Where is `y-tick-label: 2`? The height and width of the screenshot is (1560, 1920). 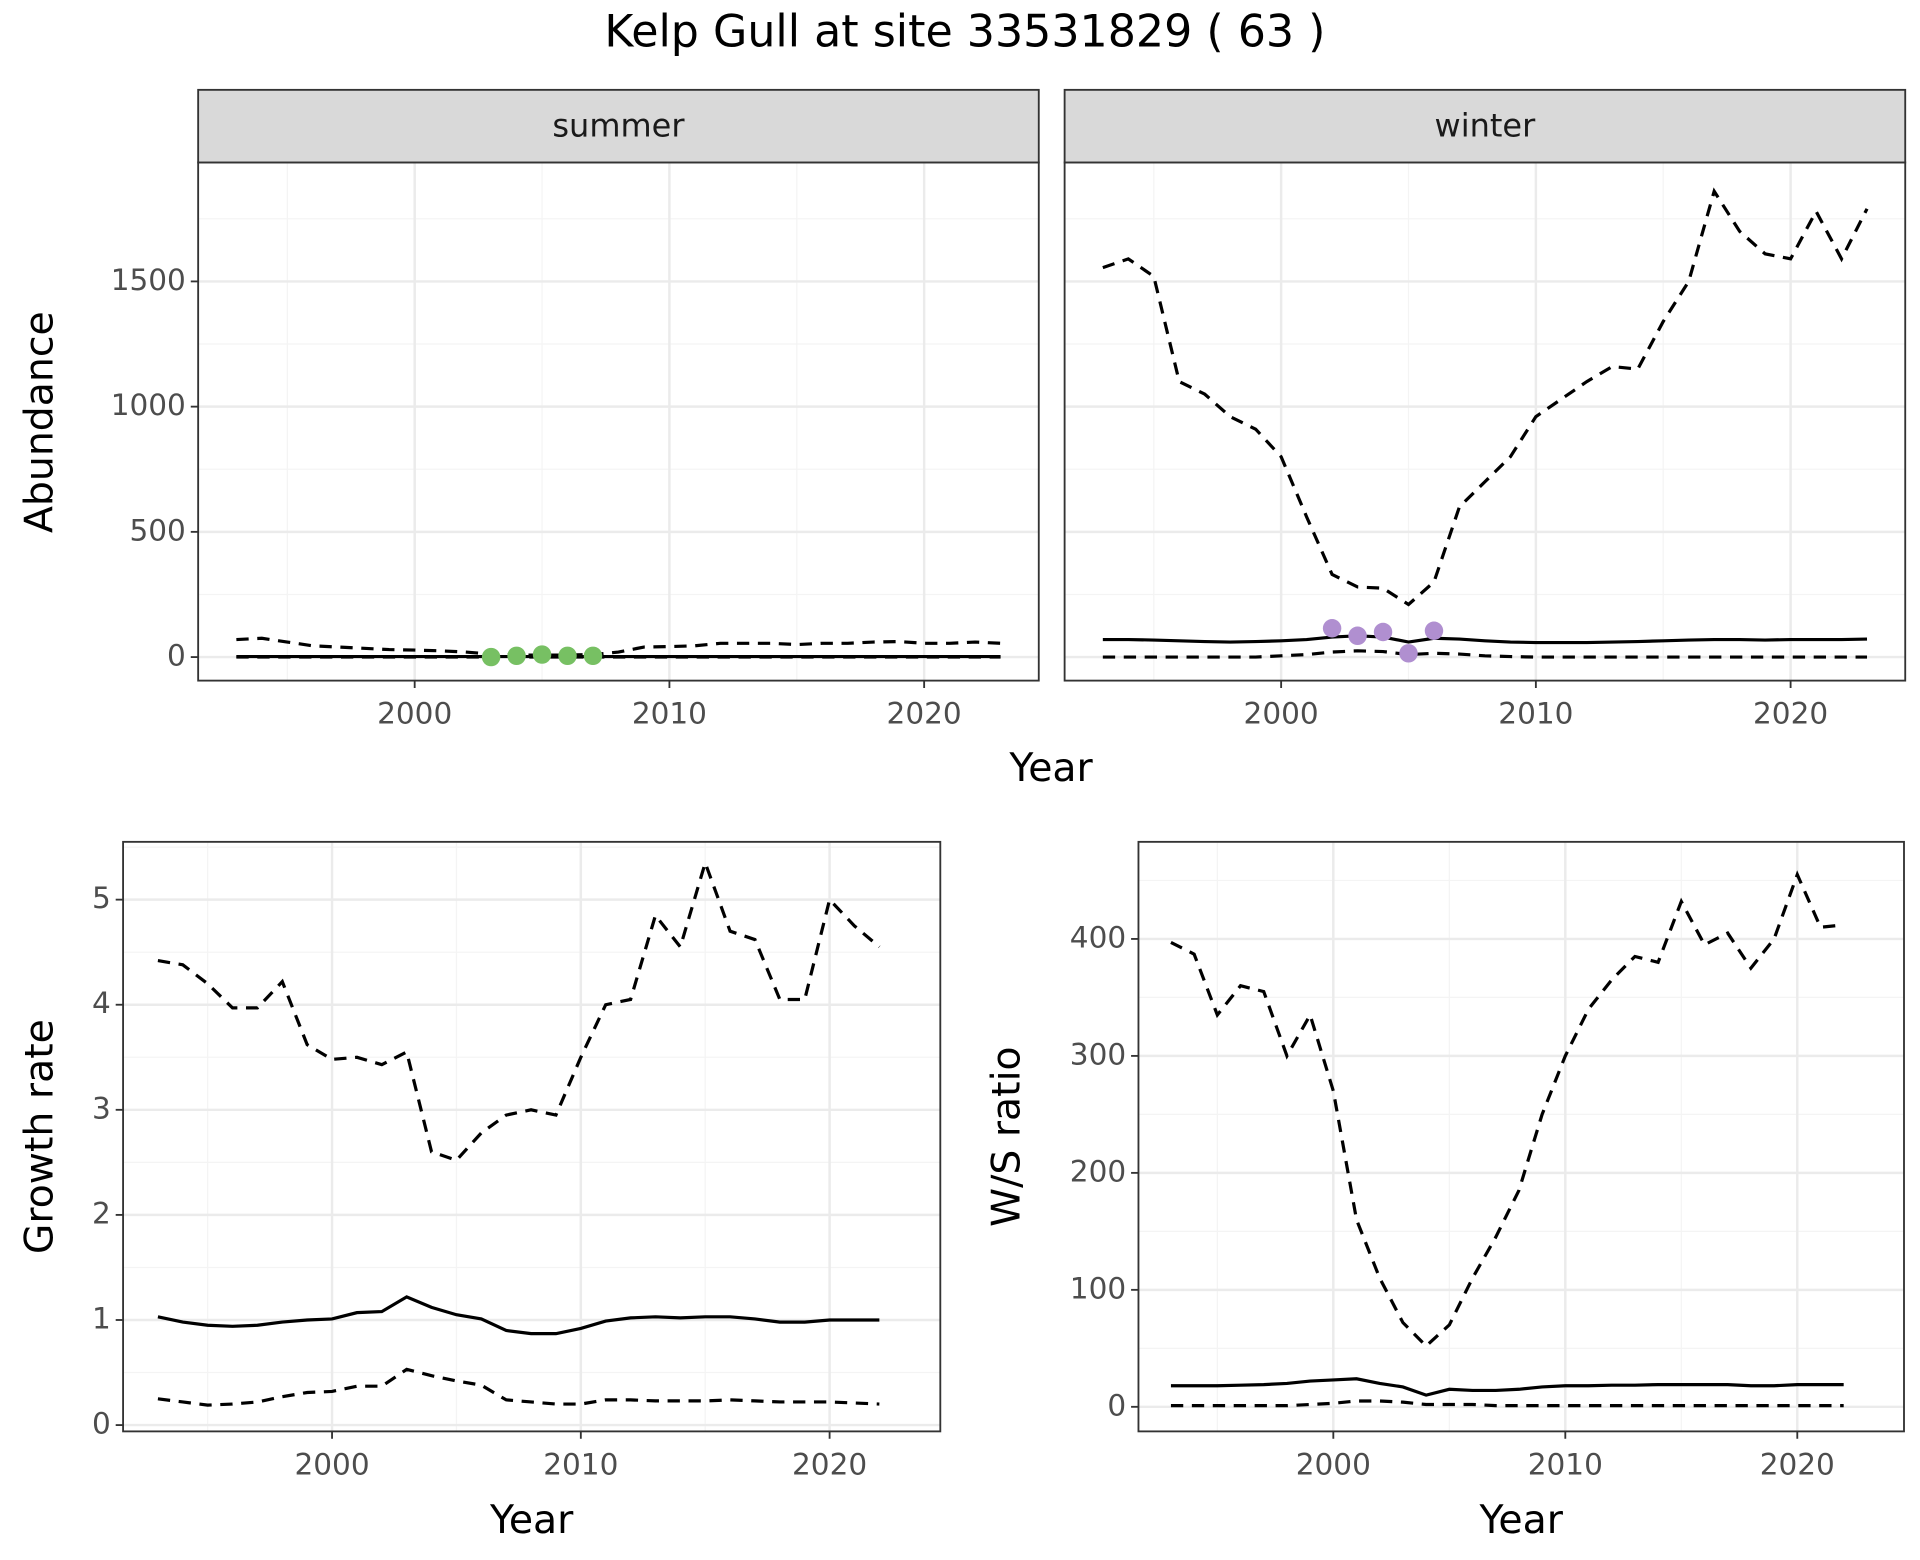
y-tick-label: 2 is located at coordinates (101, 1213).